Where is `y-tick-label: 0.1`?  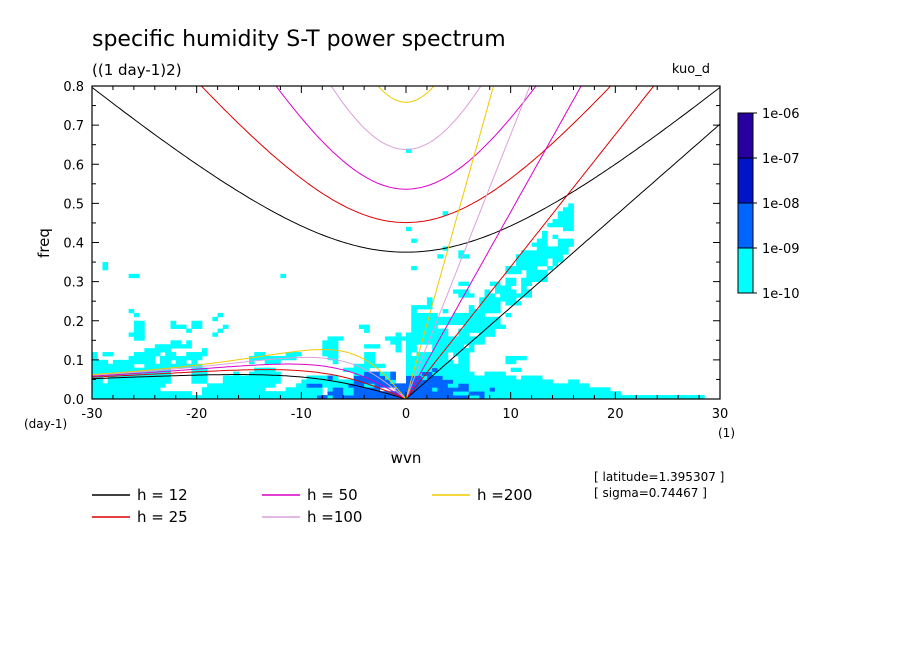 y-tick-label: 0.1 is located at coordinates (73, 361).